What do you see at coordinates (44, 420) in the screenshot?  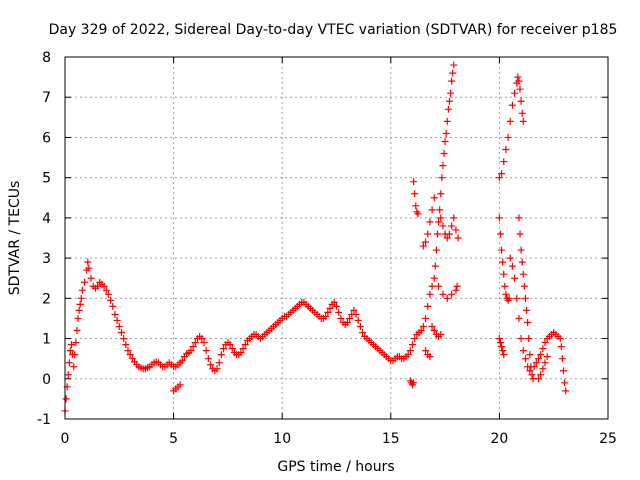 I see `y-tick-label: -1` at bounding box center [44, 420].